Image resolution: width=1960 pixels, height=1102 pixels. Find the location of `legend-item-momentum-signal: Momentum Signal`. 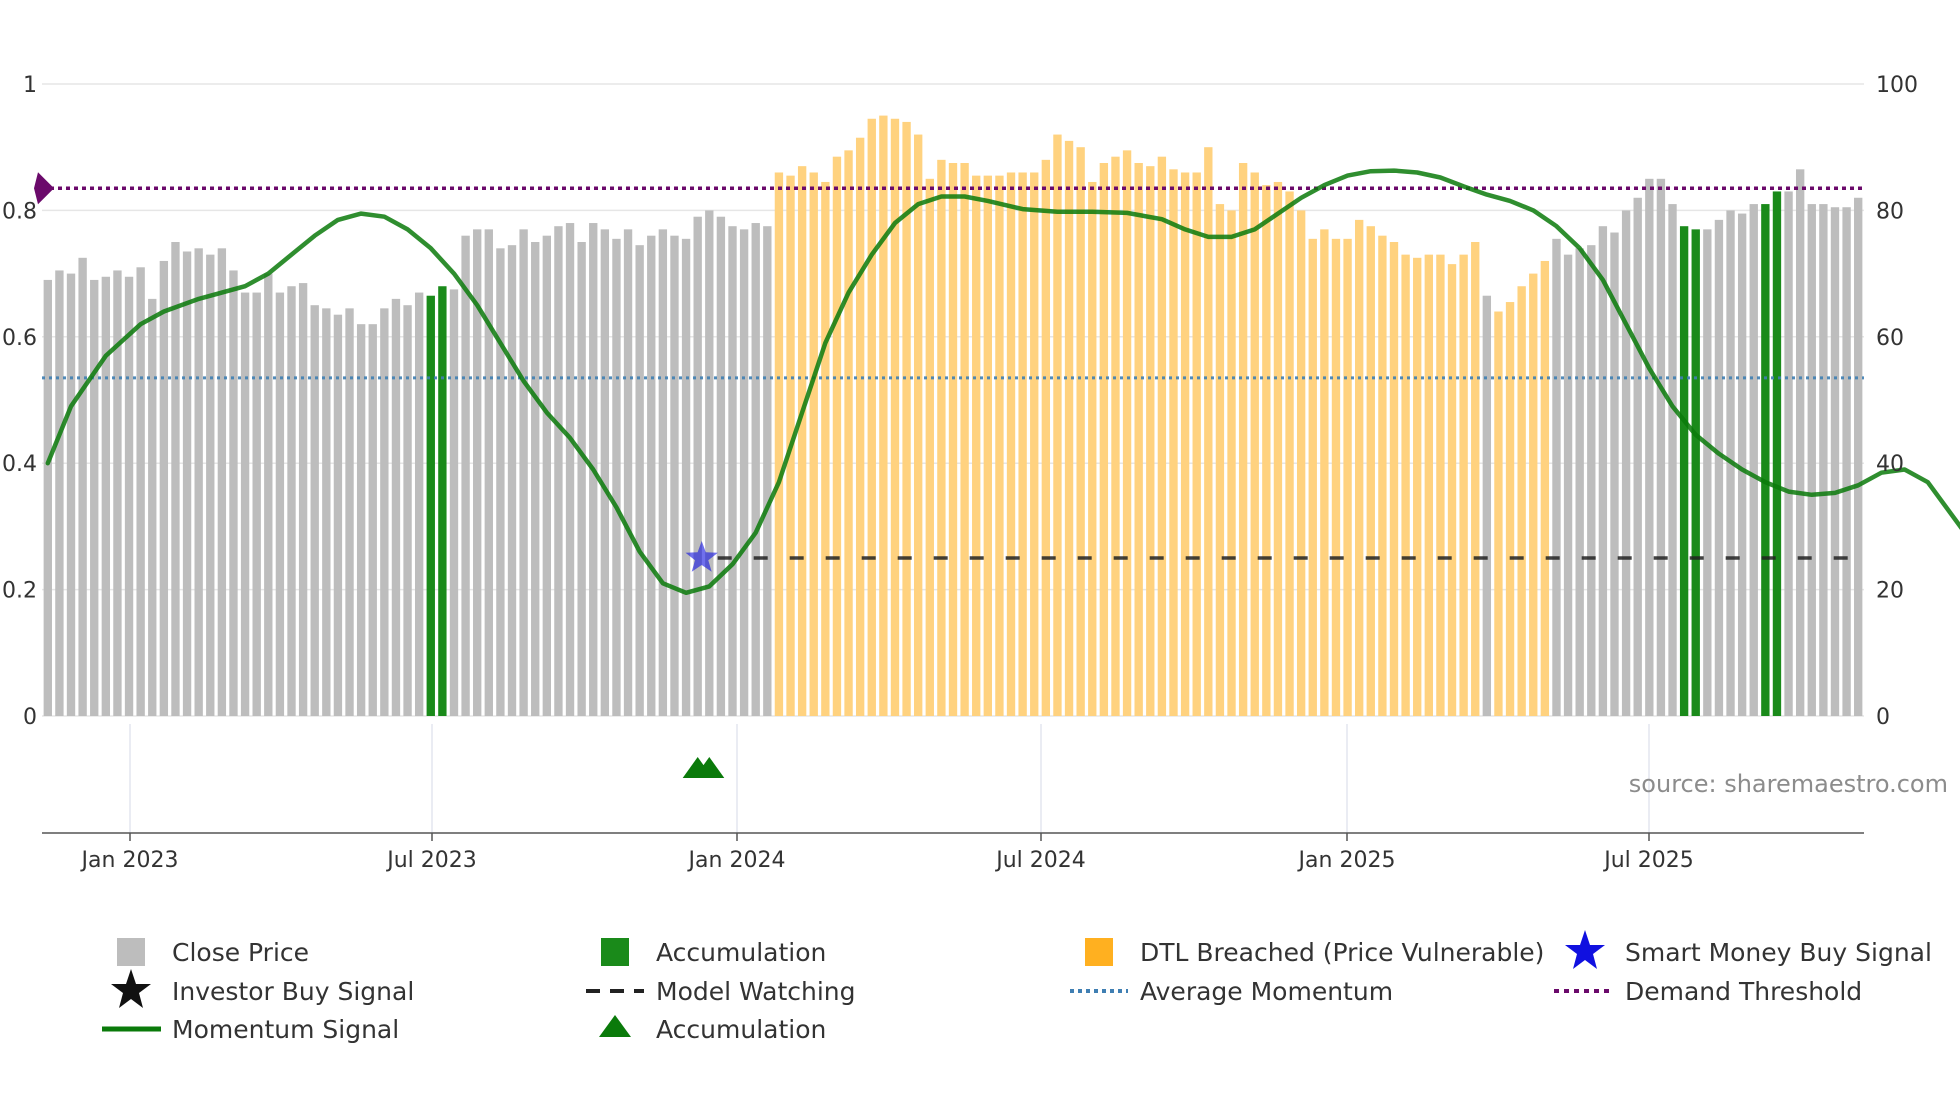

legend-item-momentum-signal: Momentum Signal is located at coordinates (250, 1029).